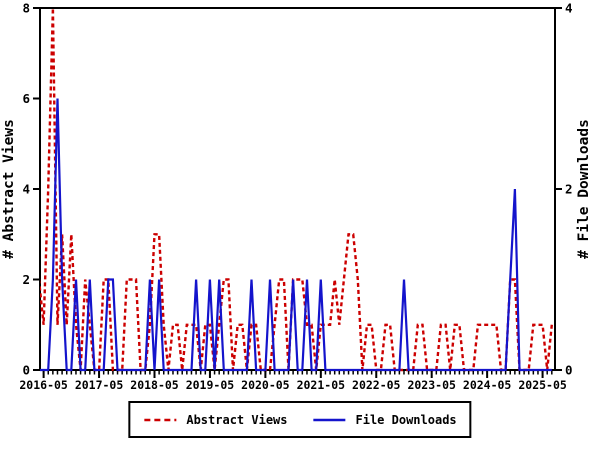  What do you see at coordinates (160, 420) in the screenshot?
I see `legend-line-abstract-views` at bounding box center [160, 420].